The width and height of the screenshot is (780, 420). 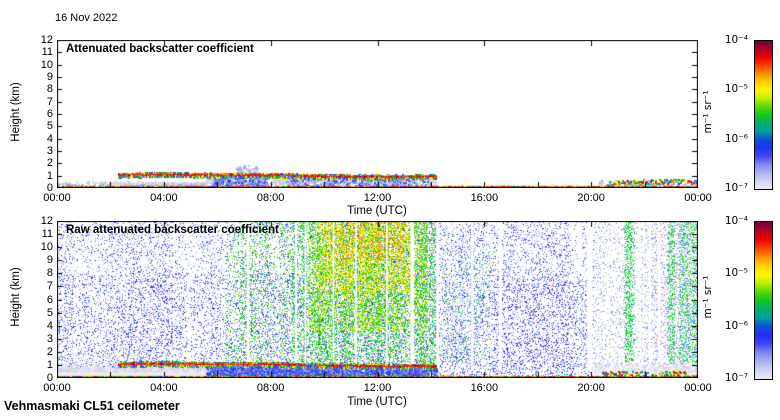 What do you see at coordinates (763, 300) in the screenshot?
I see `colorbar-bottom` at bounding box center [763, 300].